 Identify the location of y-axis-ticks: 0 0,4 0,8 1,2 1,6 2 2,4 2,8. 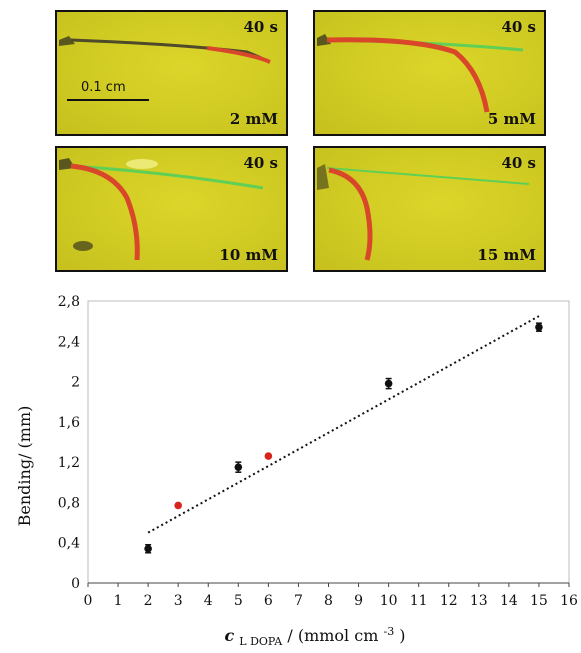
(69, 443).